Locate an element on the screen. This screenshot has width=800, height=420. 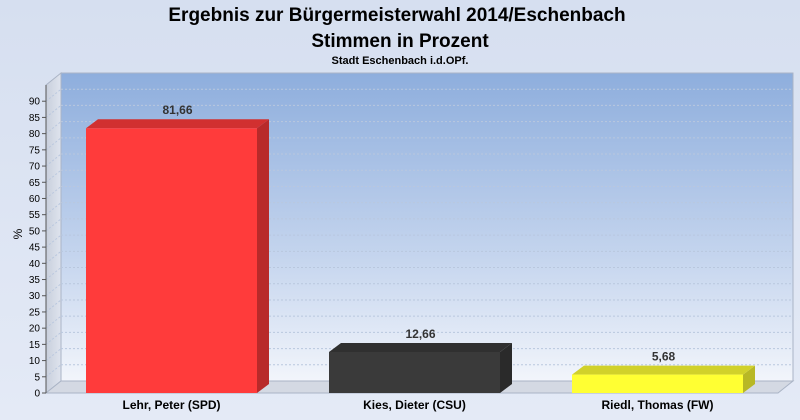
y-tick-label: 30 is located at coordinates (35, 296).